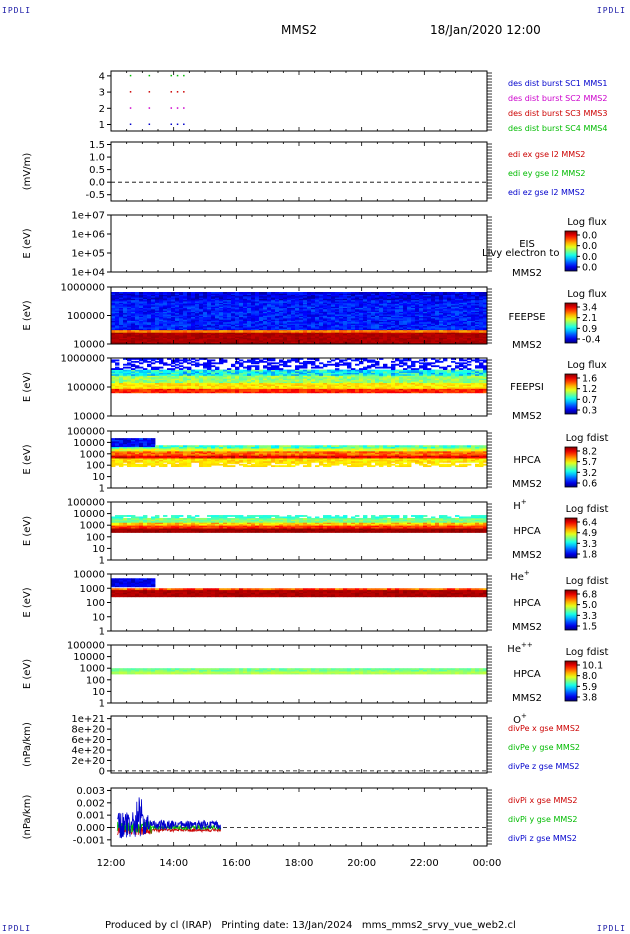 This screenshot has width=630, height=934. I want to click on corner-label-br: IPDLI, so click(611, 928).